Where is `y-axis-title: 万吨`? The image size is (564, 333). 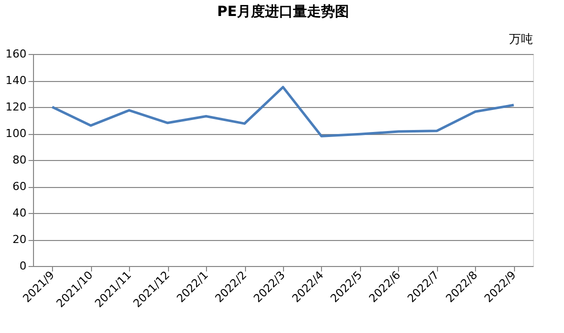
y-axis-title: 万吨 is located at coordinates (521, 39).